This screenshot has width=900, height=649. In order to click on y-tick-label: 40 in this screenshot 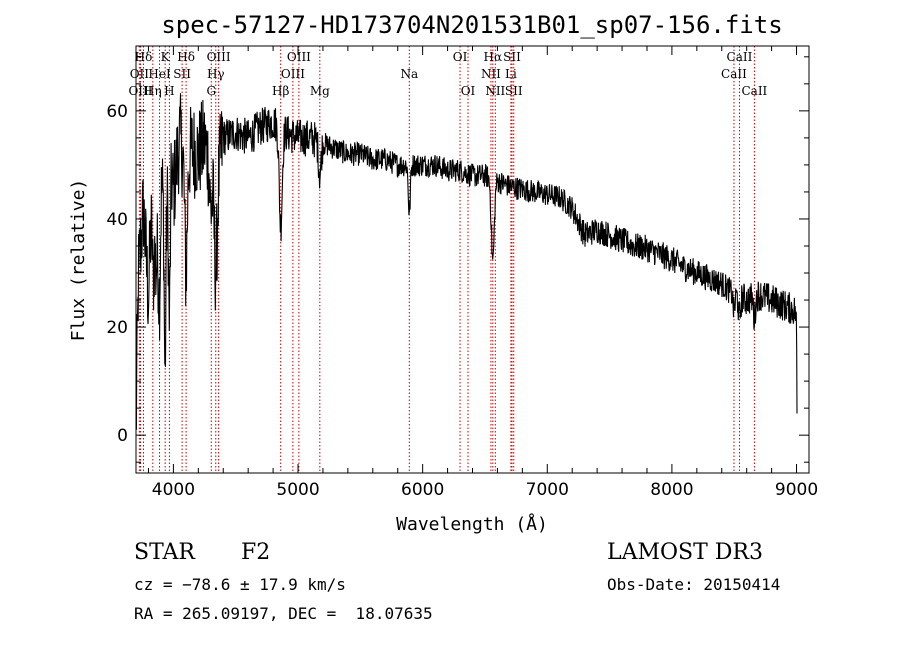, I will do `click(117, 220)`.